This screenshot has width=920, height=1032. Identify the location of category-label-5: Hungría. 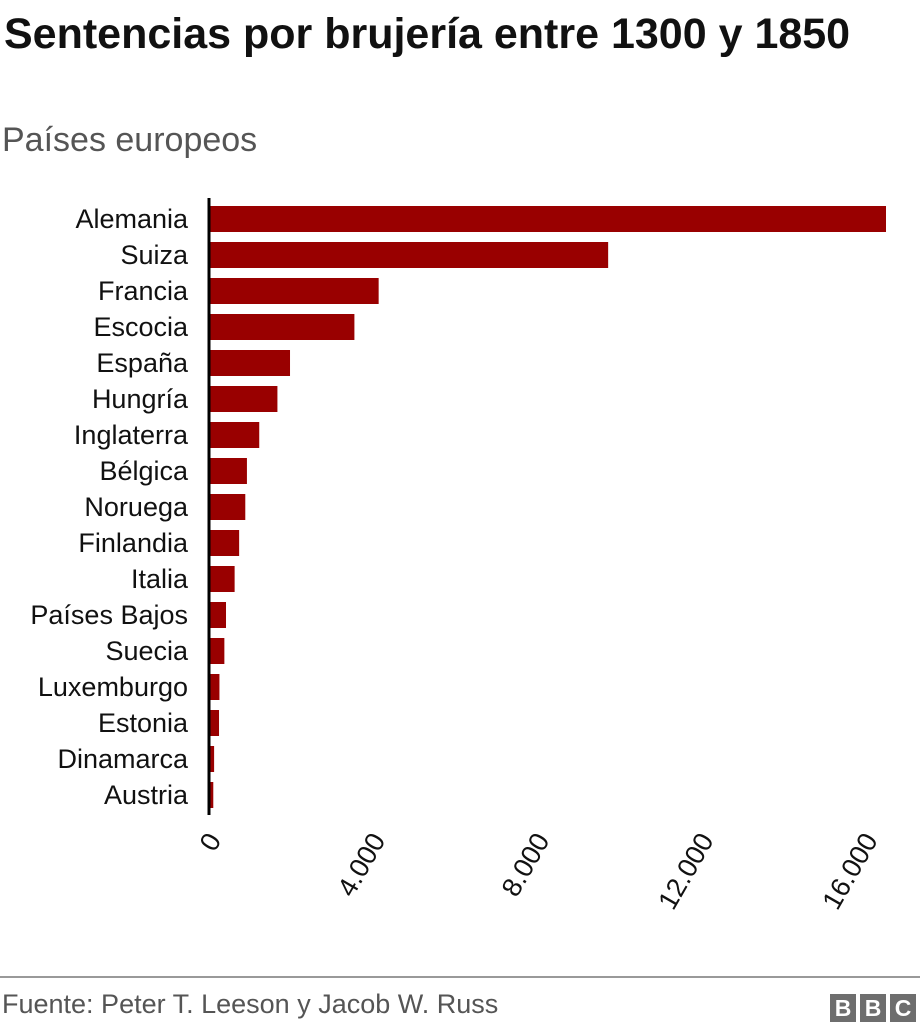
(140, 399).